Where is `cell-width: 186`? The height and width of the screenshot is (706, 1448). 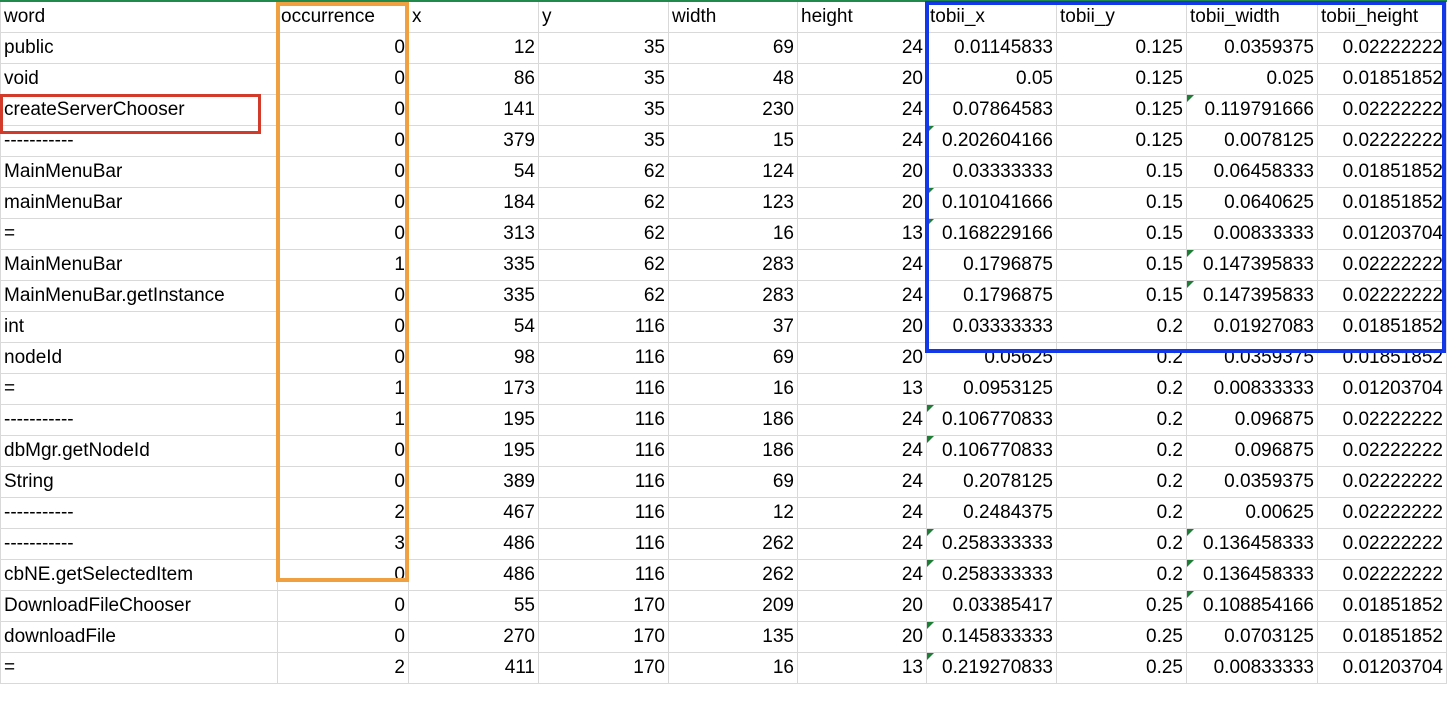
cell-width: 186 is located at coordinates (733, 450).